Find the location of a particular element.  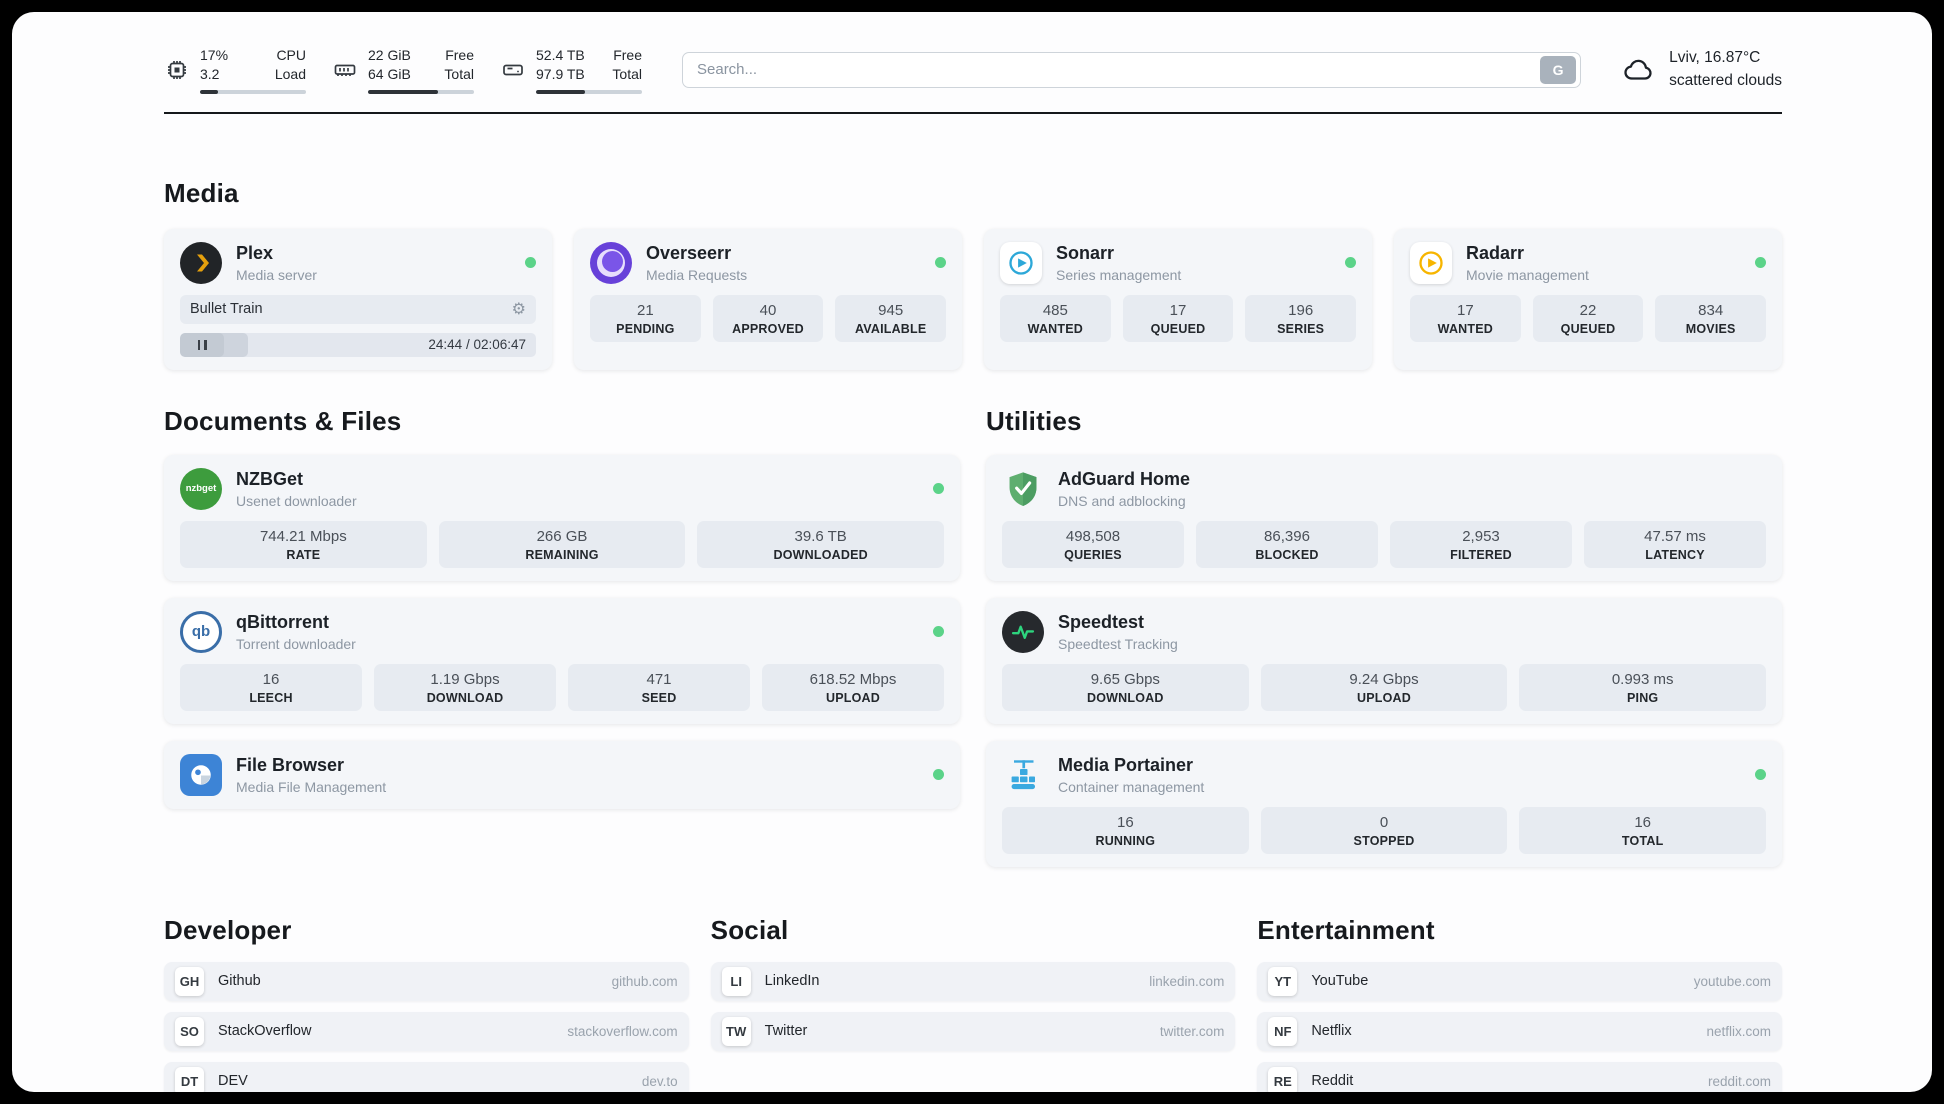

link-url: stackoverflow.com is located at coordinates (622, 1031).